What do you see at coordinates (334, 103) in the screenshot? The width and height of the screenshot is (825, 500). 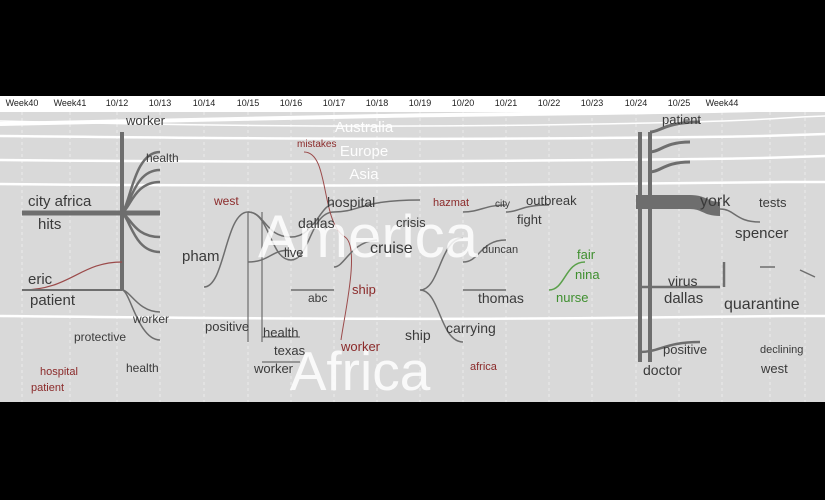 I see `timeline-tick: 10/17` at bounding box center [334, 103].